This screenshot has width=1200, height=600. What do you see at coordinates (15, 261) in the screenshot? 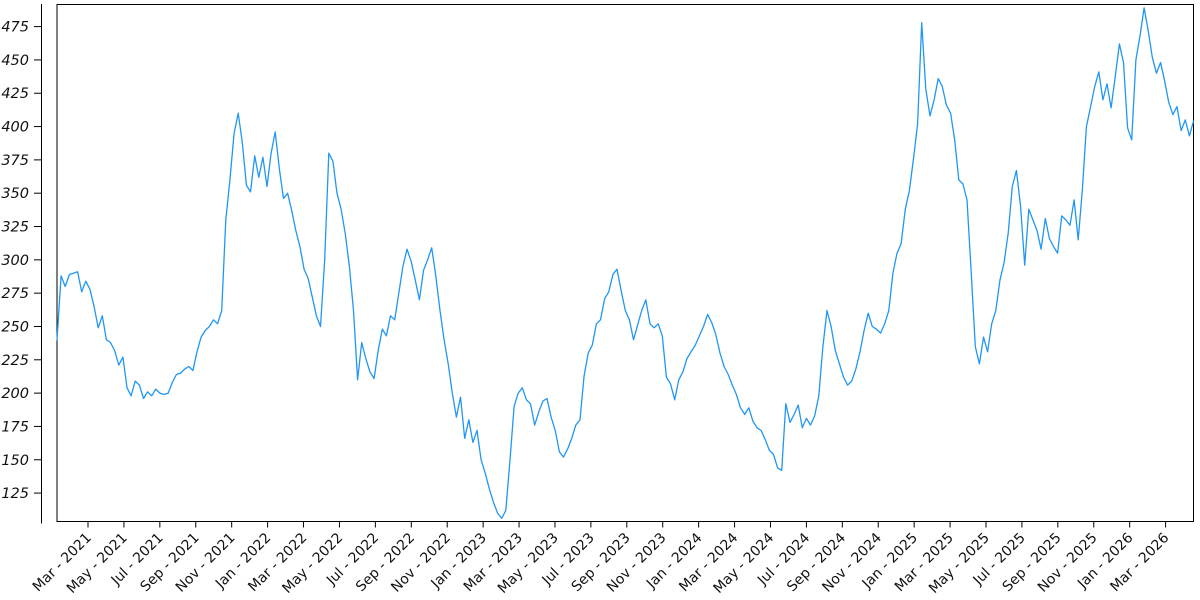
I see `y-axis-tick-label: 300` at bounding box center [15, 261].